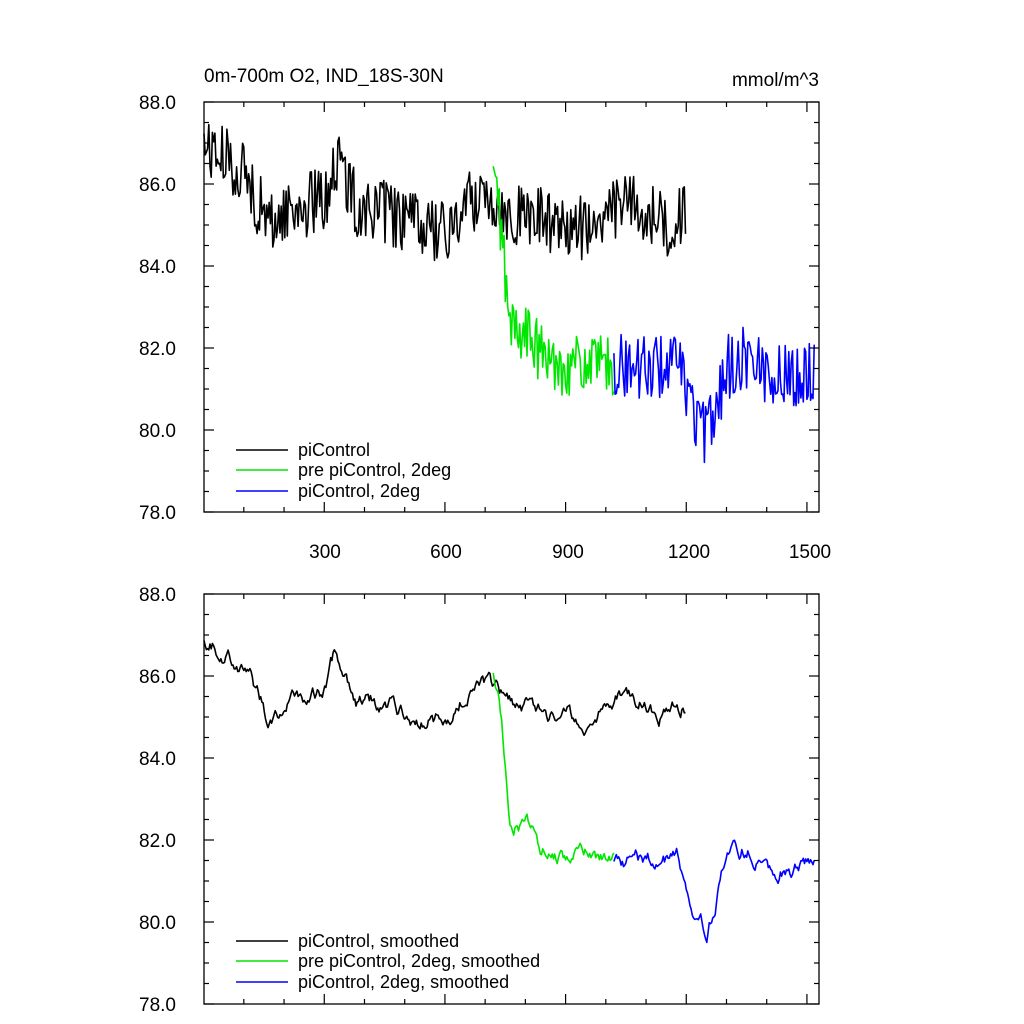  I want to click on chart-title: 0m-700m O2, IND_18S-30N, so click(324, 76).